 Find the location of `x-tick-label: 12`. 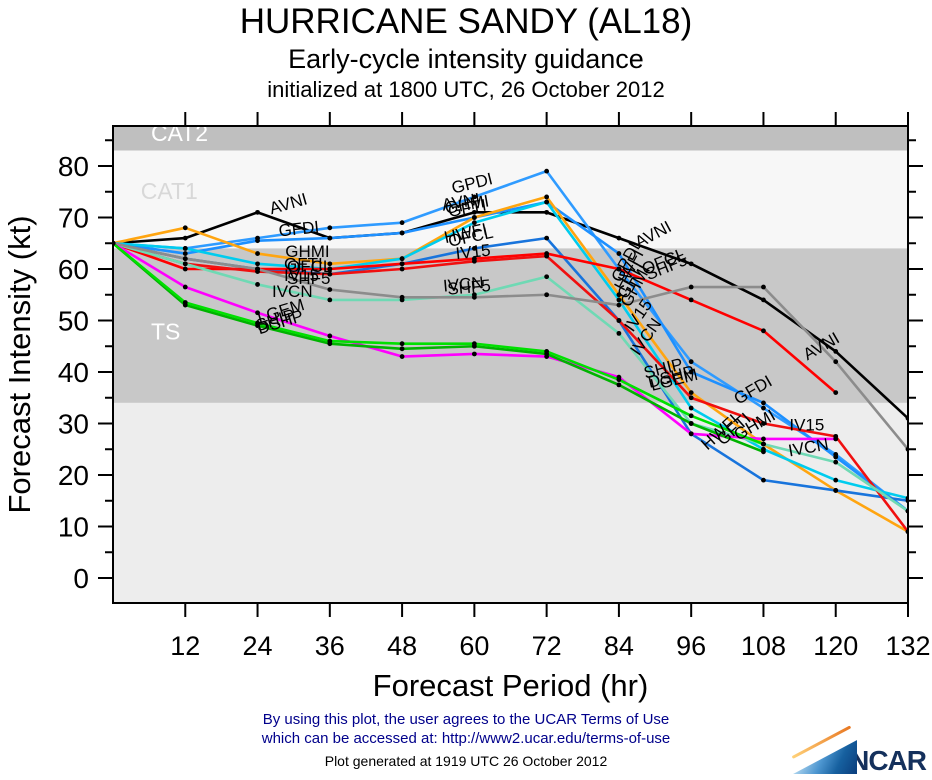

x-tick-label: 12 is located at coordinates (185, 646).